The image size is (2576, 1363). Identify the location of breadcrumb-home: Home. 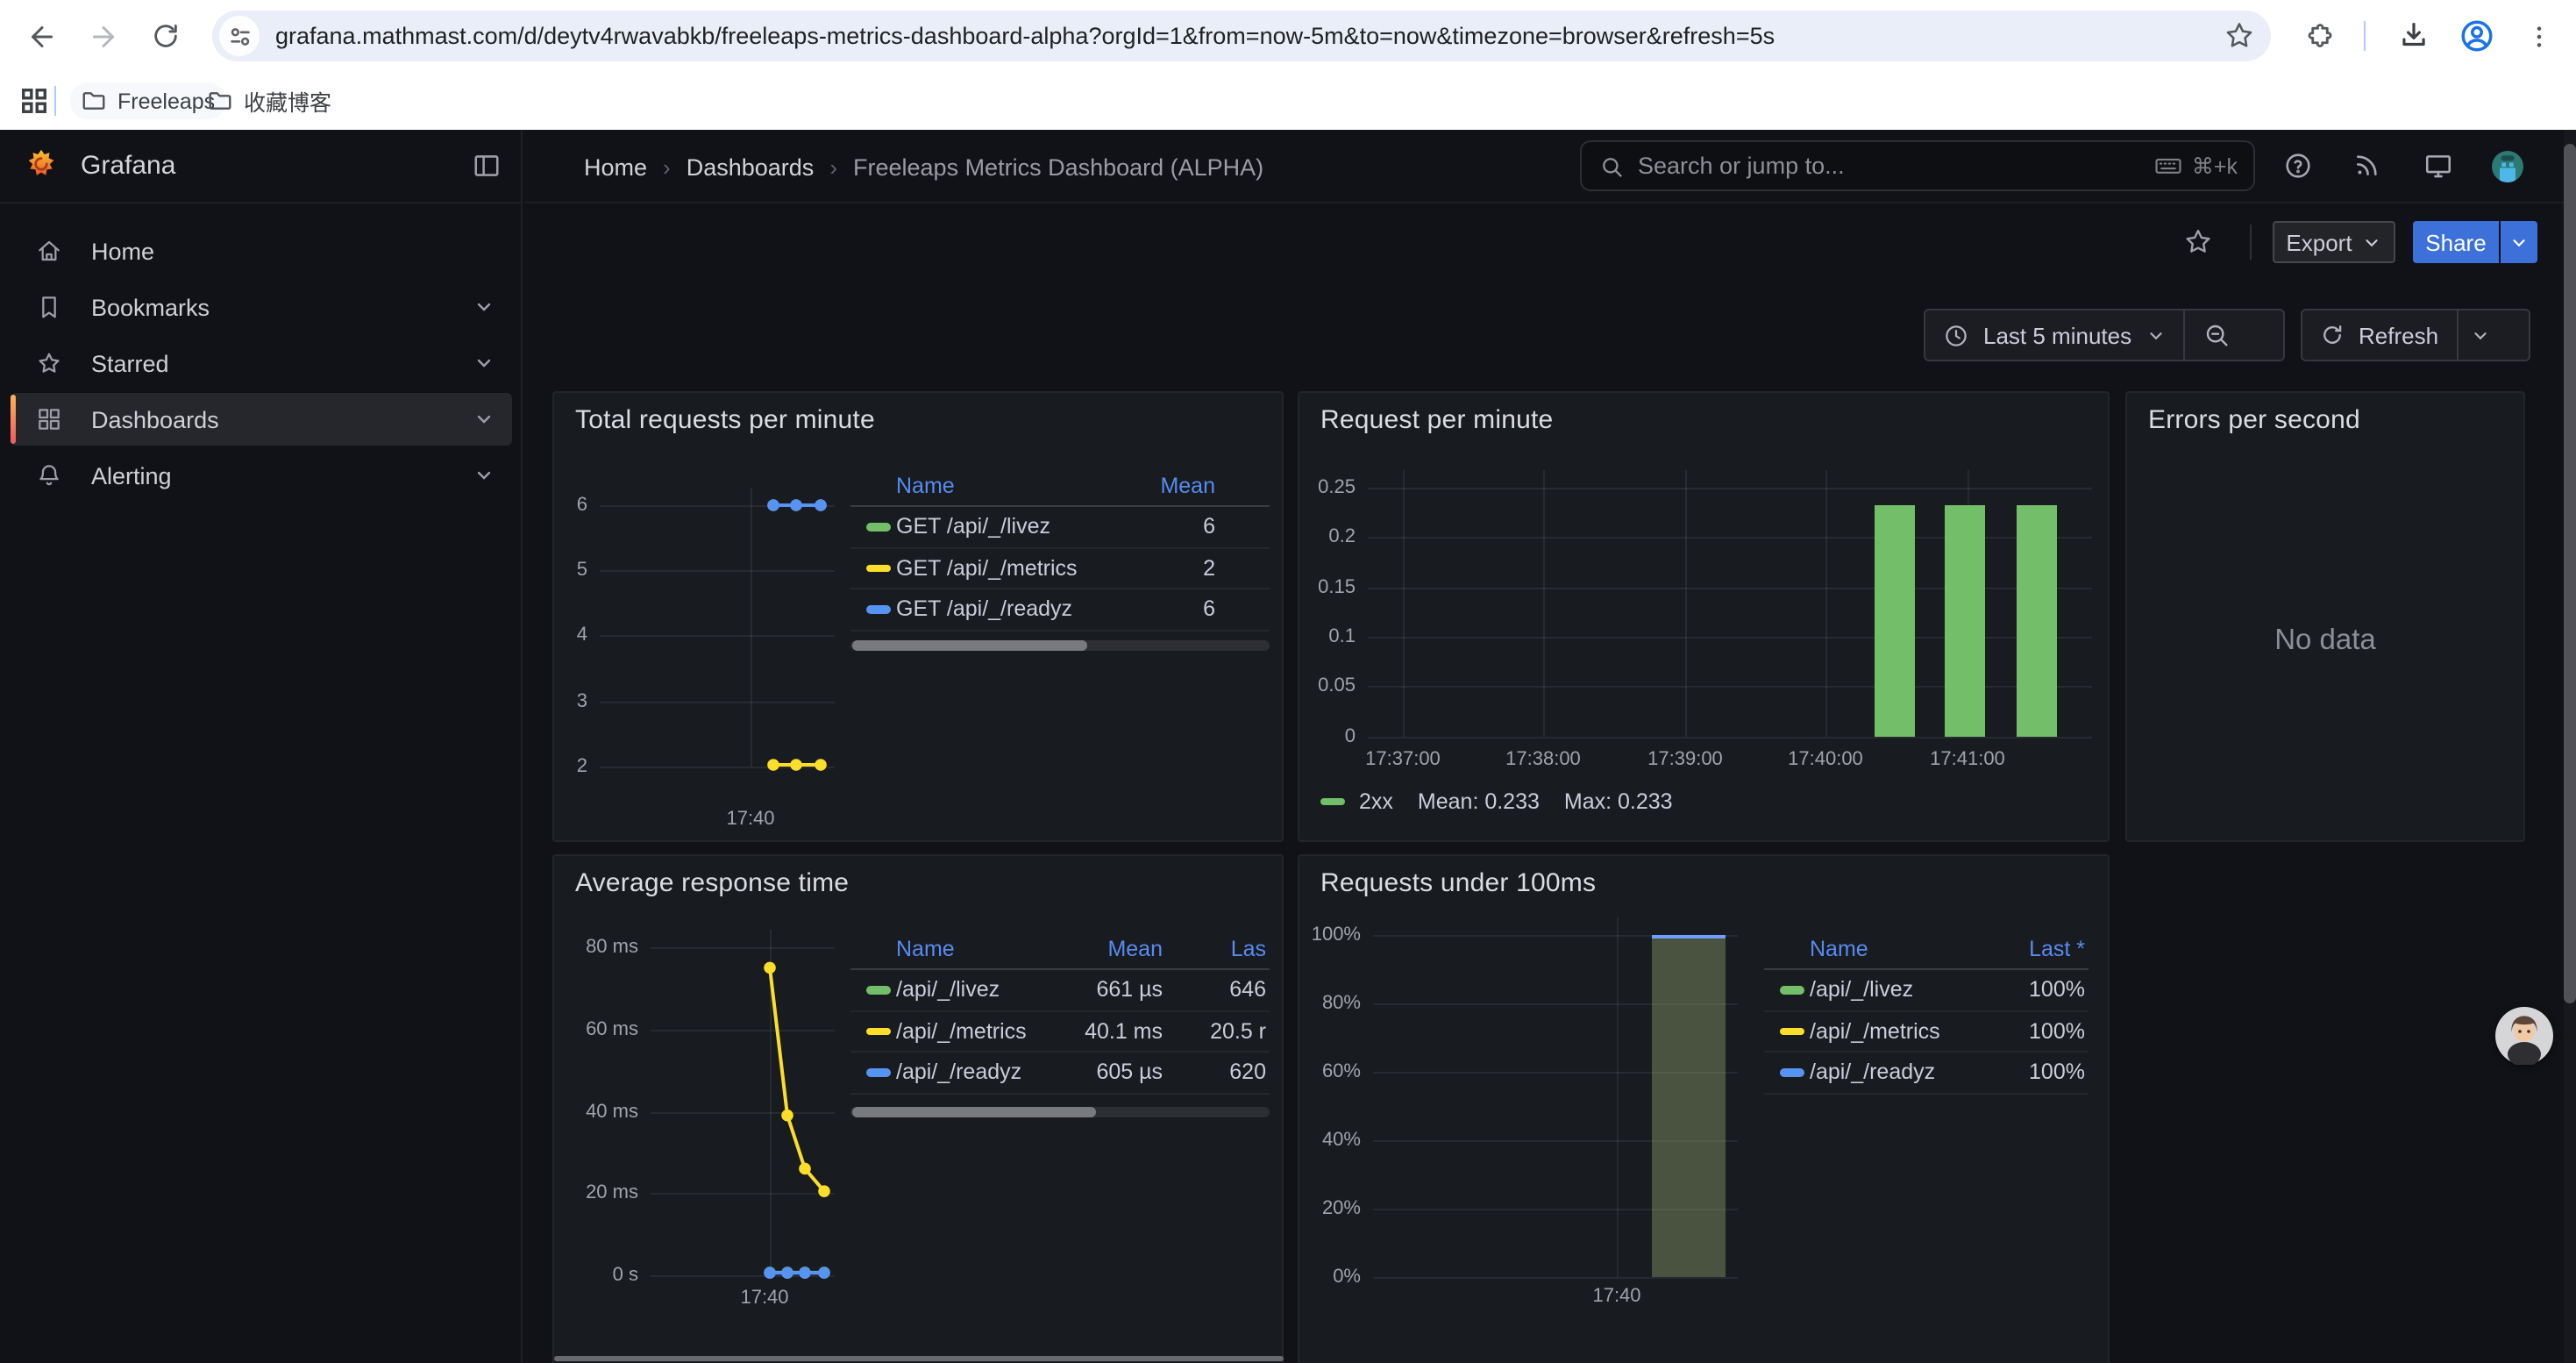
(616, 166).